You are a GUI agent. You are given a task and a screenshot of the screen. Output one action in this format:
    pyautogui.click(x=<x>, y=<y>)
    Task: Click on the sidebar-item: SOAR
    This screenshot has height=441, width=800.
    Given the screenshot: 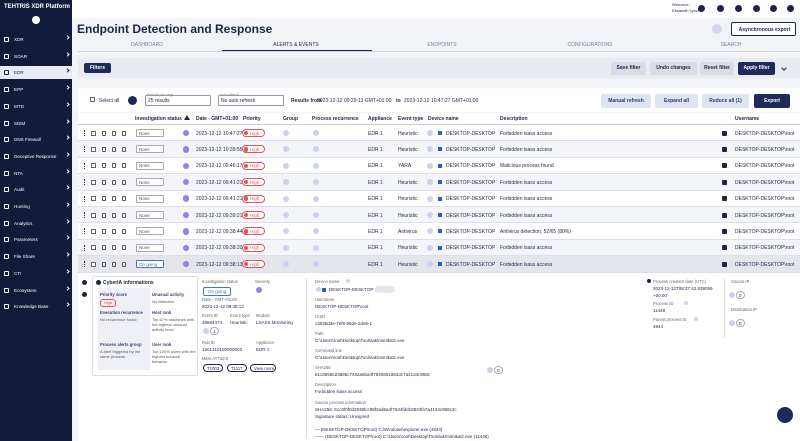 What is the action you would take?
    pyautogui.click(x=21, y=56)
    